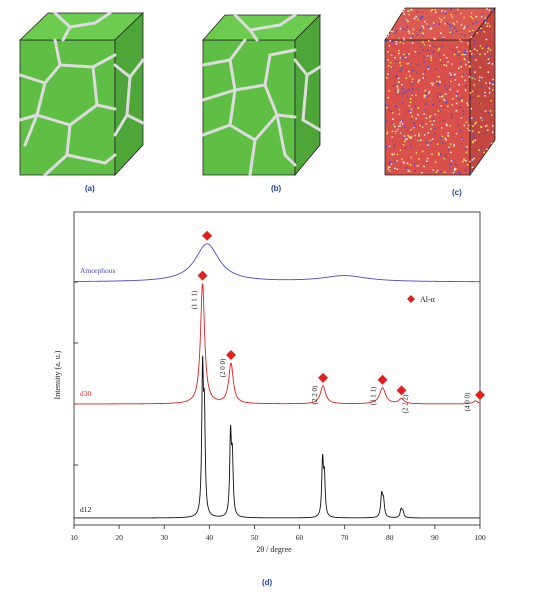 This screenshot has height=592, width=545. Describe the element at coordinates (374, 395) in the screenshot. I see `peak-label: (3 1 1)` at that location.